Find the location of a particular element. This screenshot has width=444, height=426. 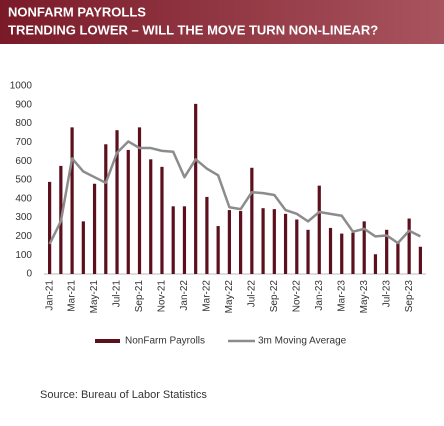

legend-label: NonFarm Payrolls is located at coordinates (165, 341).